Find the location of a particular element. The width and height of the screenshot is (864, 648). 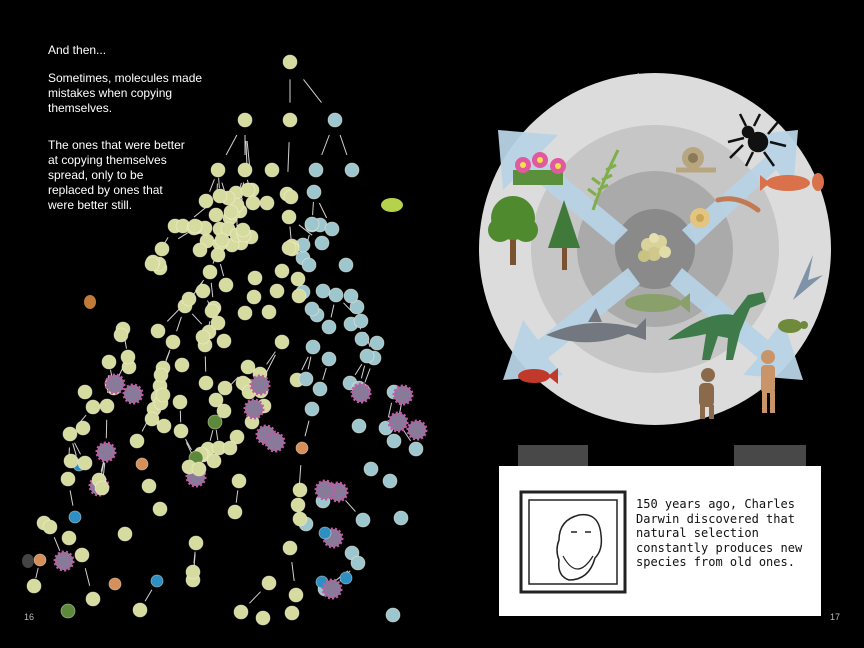

darwin-portrait-icon is located at coordinates (573, 542).